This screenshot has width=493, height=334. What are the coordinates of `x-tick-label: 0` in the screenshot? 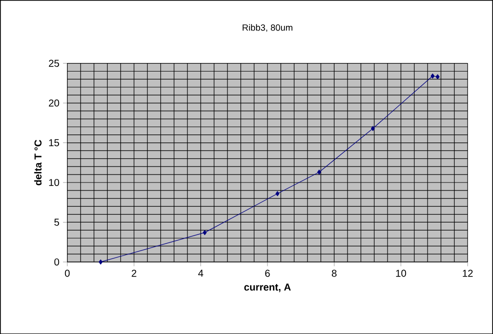 It's located at (67, 273).